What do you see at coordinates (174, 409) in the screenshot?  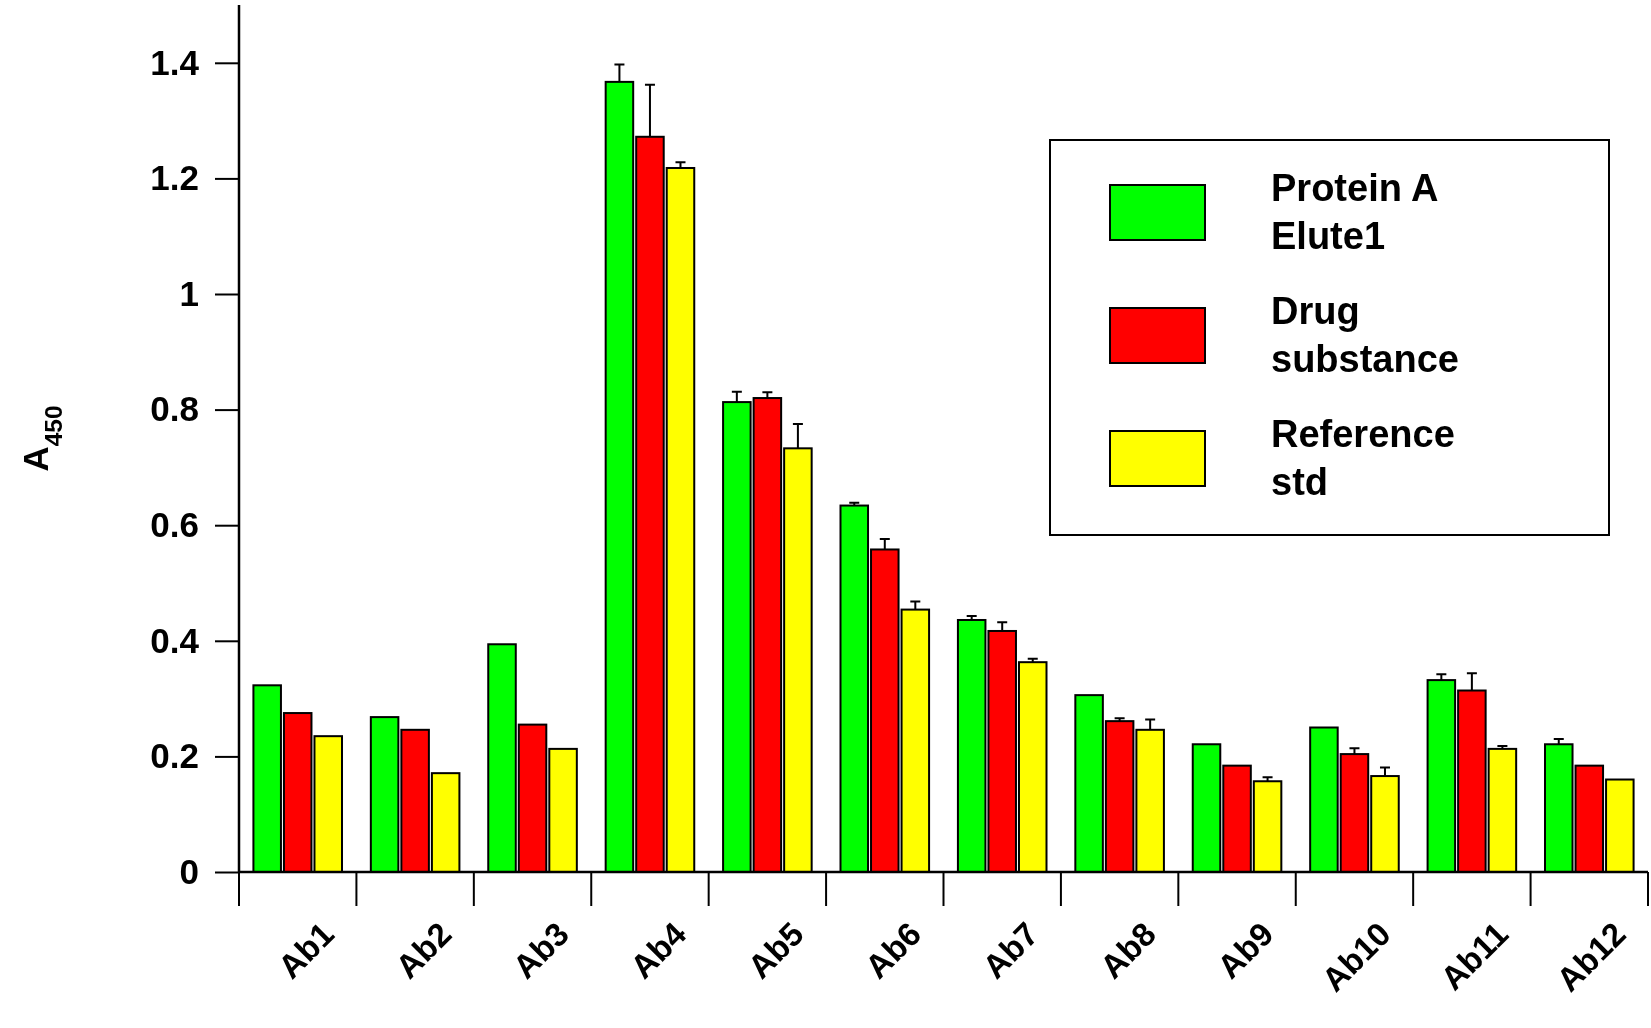 I see `y-tick-label: 0.8` at bounding box center [174, 409].